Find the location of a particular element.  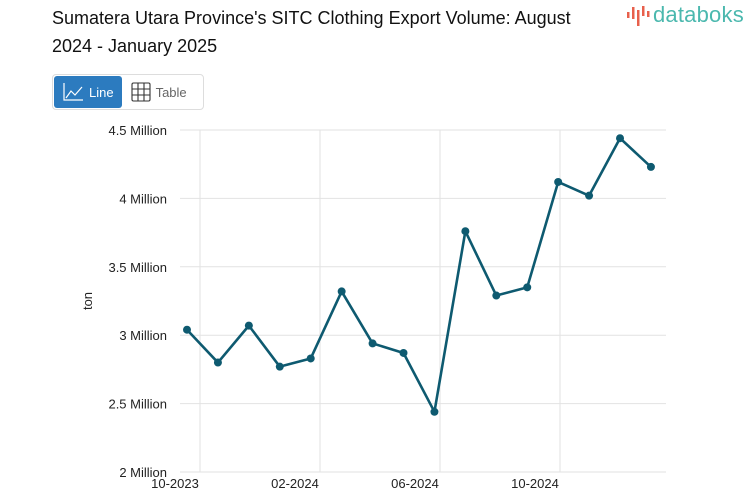

data-point-07-2024 is located at coordinates (465, 231).